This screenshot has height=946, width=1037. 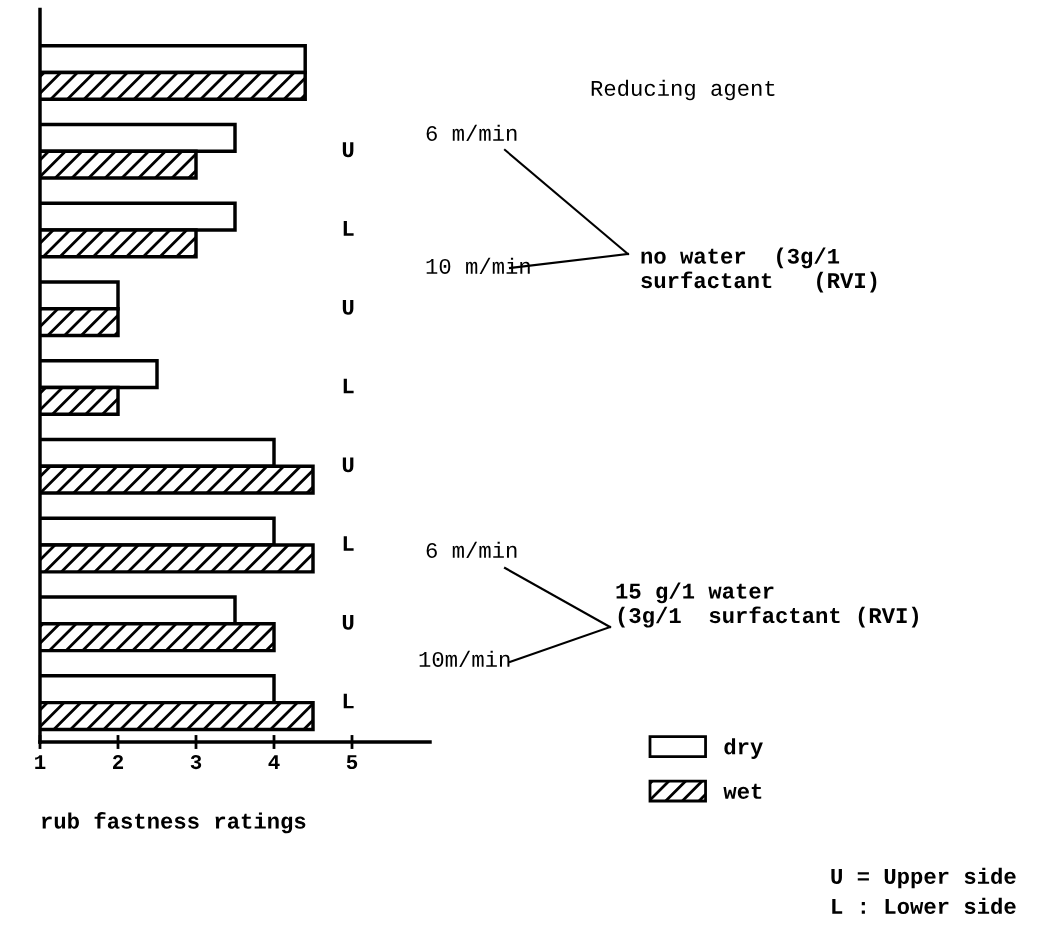 I want to click on text: no water (3g/1 surfactant (RVI), so click(x=759, y=270).